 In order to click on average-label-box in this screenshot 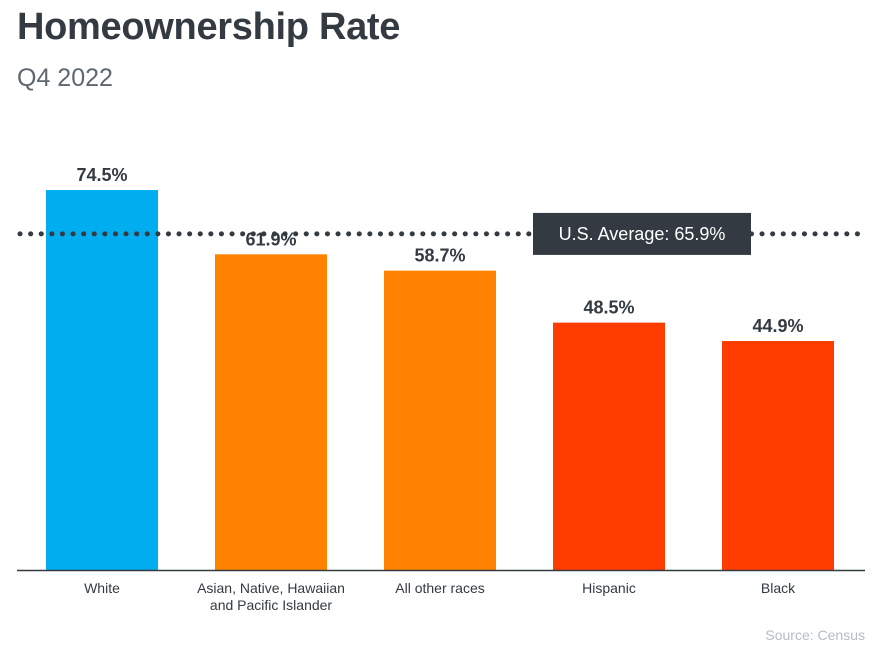, I will do `click(642, 233)`.